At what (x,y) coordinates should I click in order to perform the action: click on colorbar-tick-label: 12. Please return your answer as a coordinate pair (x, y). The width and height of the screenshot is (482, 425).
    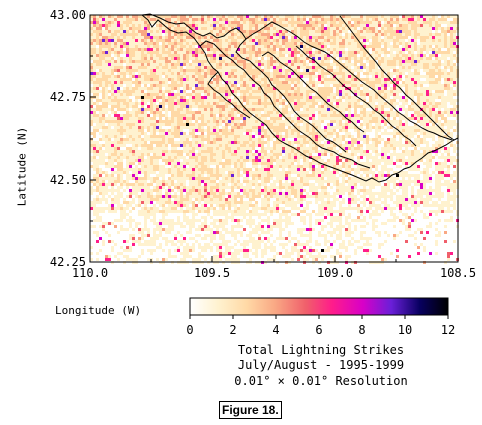
    Looking at the image, I should click on (448, 330).